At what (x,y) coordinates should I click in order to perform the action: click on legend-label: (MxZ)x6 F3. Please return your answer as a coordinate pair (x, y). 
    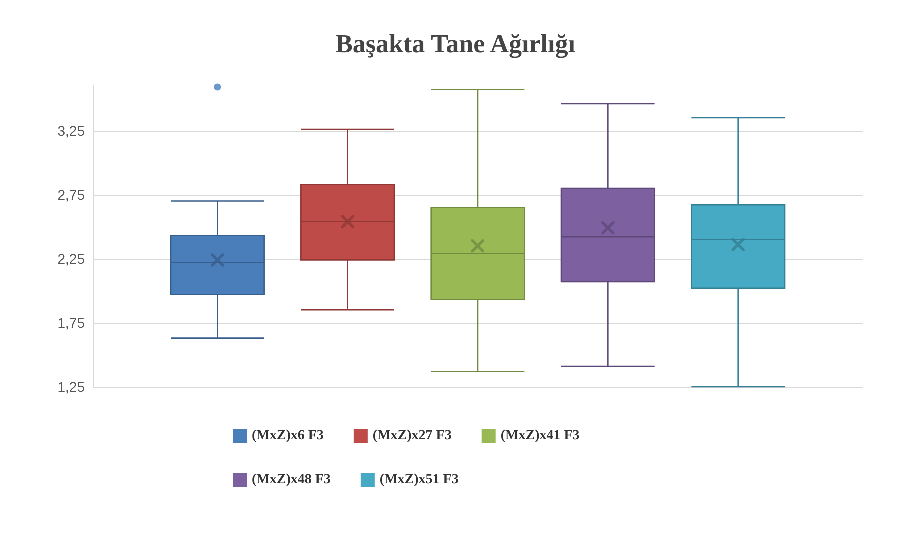
    Looking at the image, I should click on (288, 436).